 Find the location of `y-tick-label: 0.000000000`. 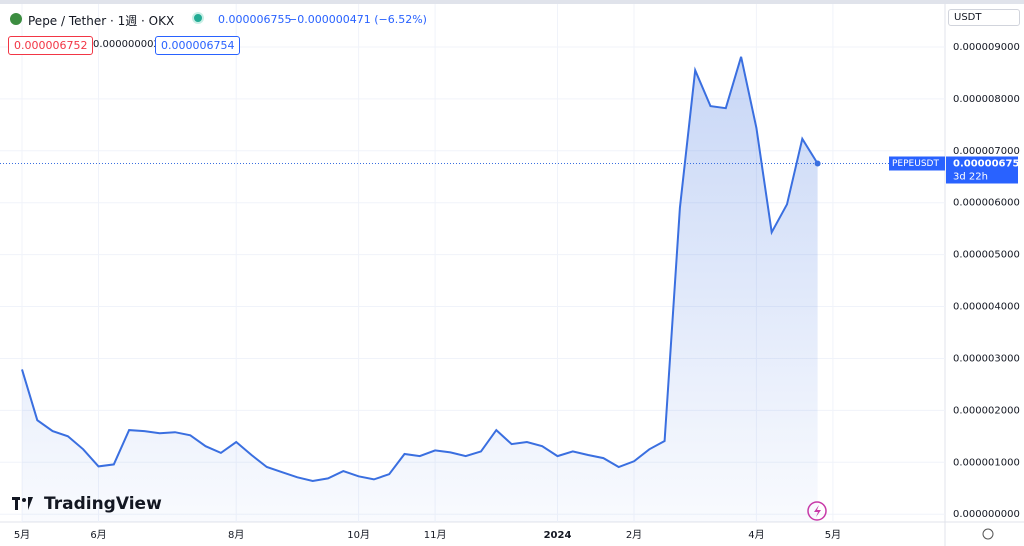

y-tick-label: 0.000000000 is located at coordinates (986, 514).